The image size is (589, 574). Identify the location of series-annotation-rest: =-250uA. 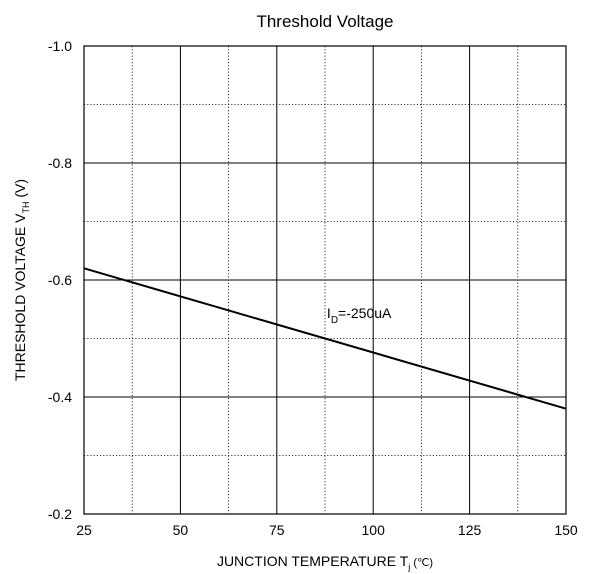
(365, 313).